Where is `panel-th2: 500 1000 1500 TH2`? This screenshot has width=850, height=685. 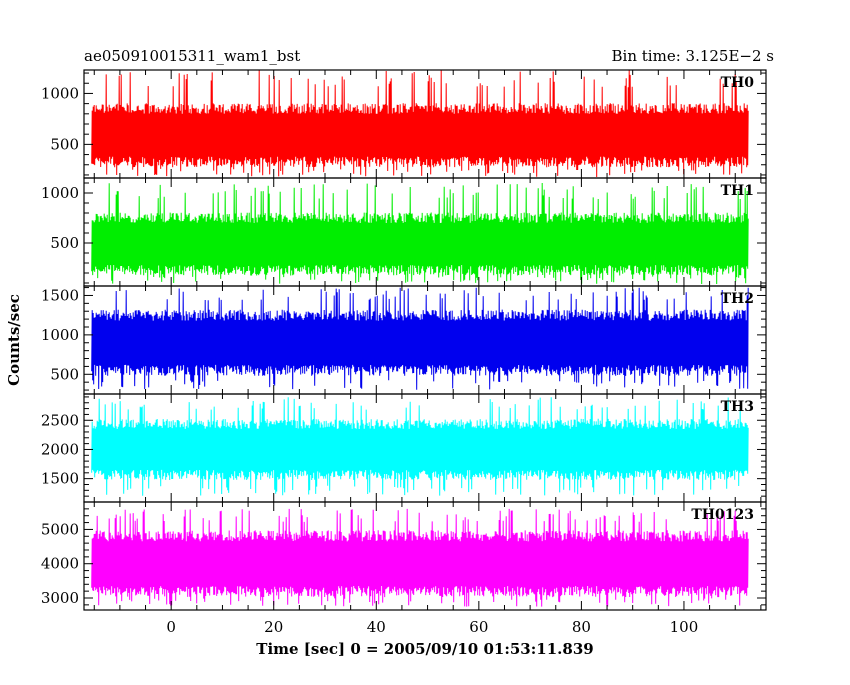
panel-th2: 500 1000 1500 TH2 is located at coordinates (404, 340).